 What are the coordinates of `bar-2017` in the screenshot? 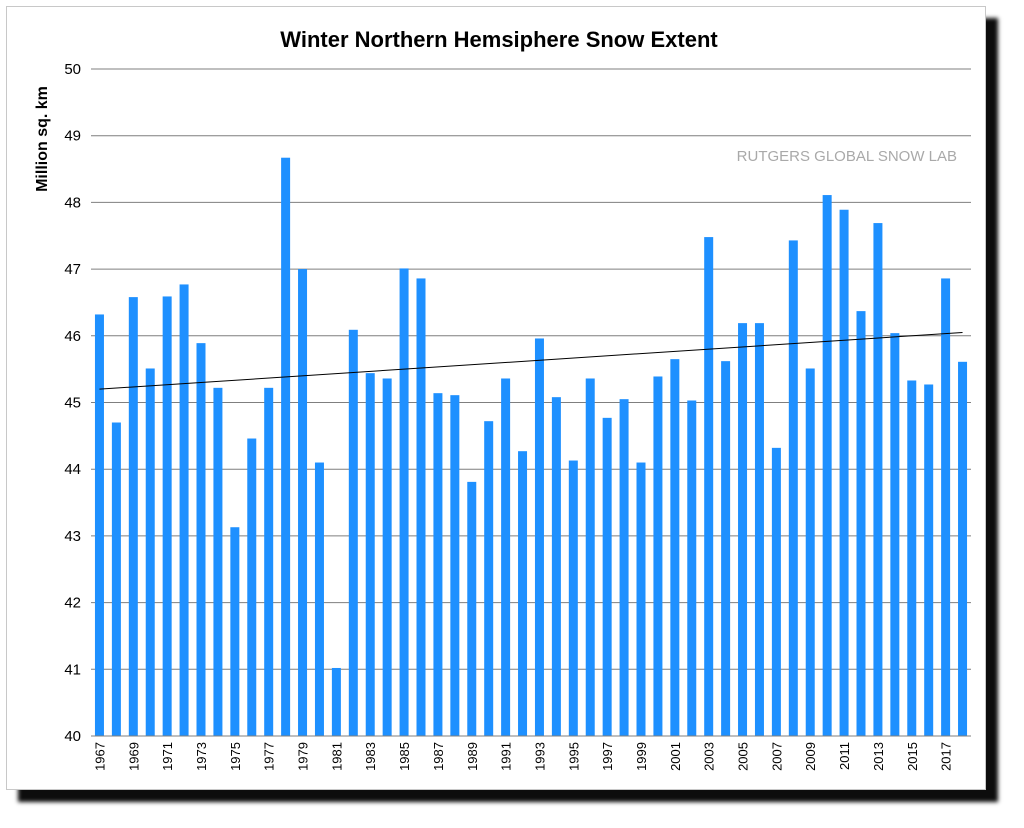 It's located at (946, 507).